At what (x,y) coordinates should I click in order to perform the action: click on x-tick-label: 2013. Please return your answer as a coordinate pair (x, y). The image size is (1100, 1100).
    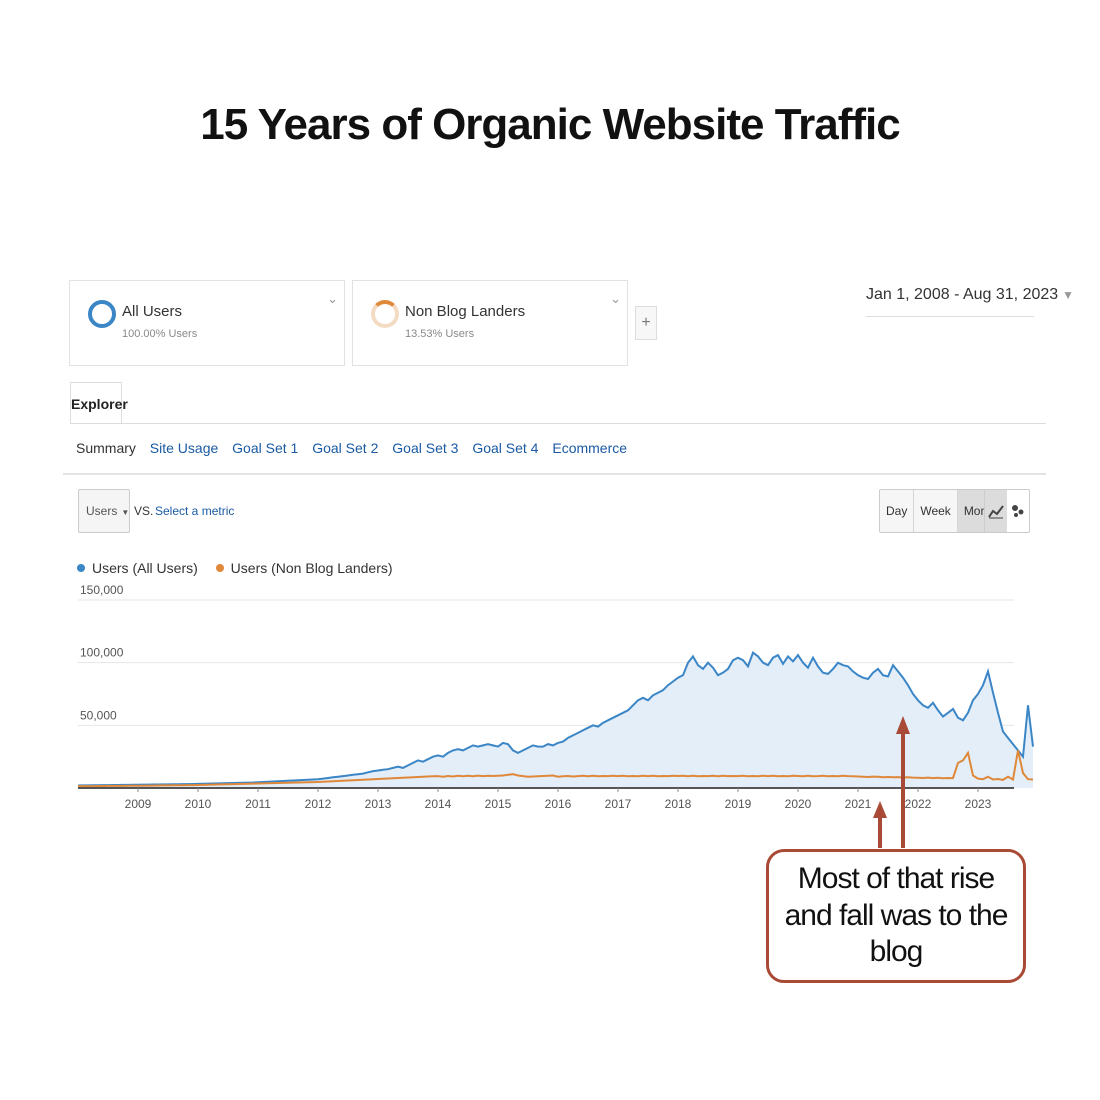
    Looking at the image, I should click on (378, 804).